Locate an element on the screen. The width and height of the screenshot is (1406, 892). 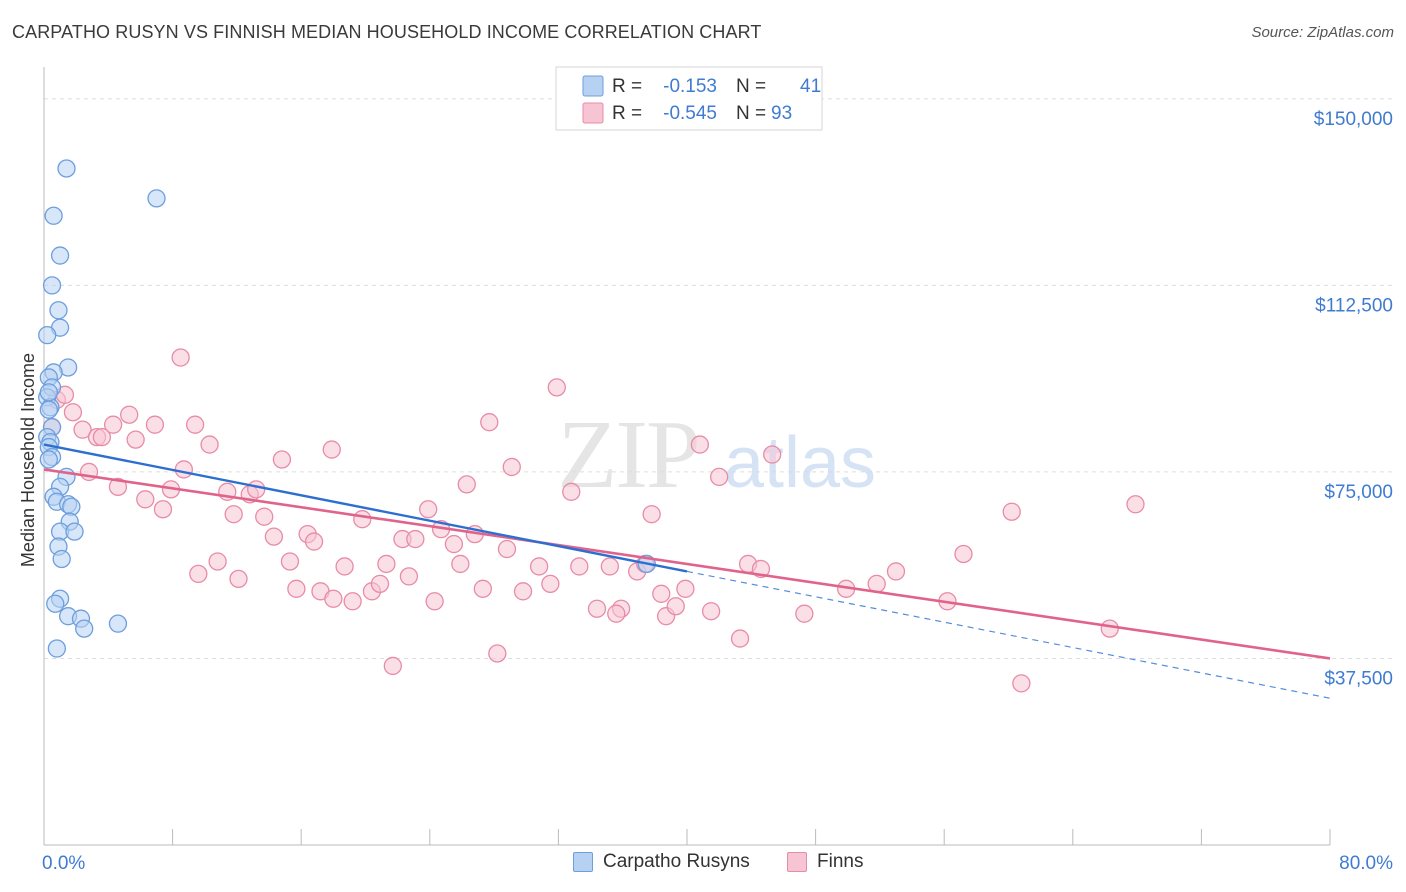
source-label: Source: ZipAtlas.com is located at coordinates (1322, 32).